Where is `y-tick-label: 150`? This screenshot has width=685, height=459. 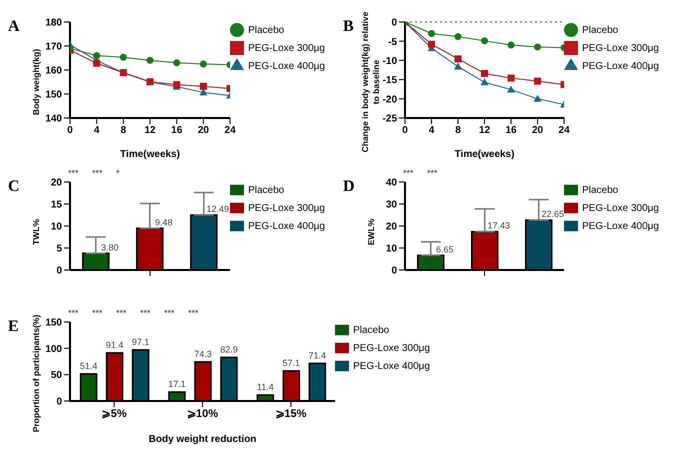 y-tick-label: 150 is located at coordinates (53, 323).